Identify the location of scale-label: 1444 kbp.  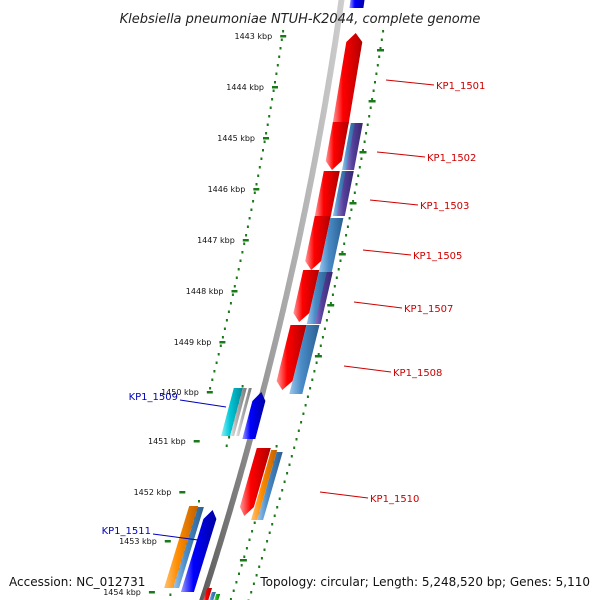
(245, 87).